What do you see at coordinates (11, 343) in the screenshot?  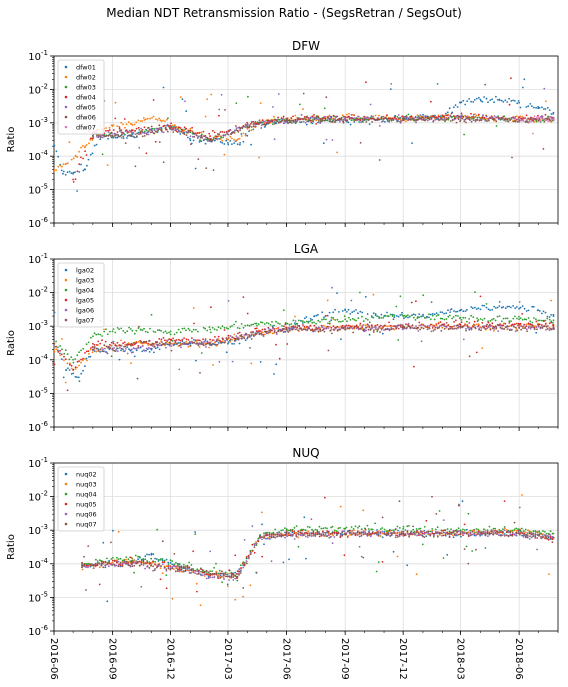 I see `y-axis-label: Ratio` at bounding box center [11, 343].